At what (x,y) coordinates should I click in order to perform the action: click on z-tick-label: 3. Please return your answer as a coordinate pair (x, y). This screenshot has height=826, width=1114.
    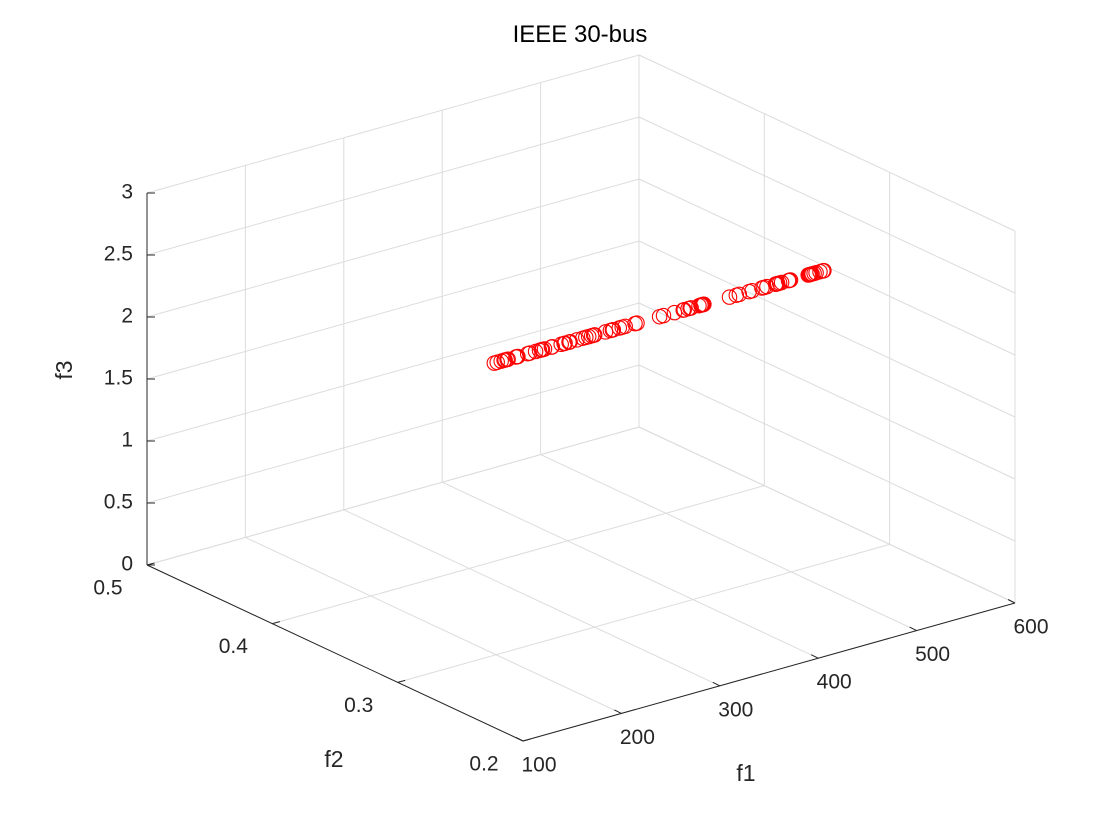
    Looking at the image, I should click on (127, 192).